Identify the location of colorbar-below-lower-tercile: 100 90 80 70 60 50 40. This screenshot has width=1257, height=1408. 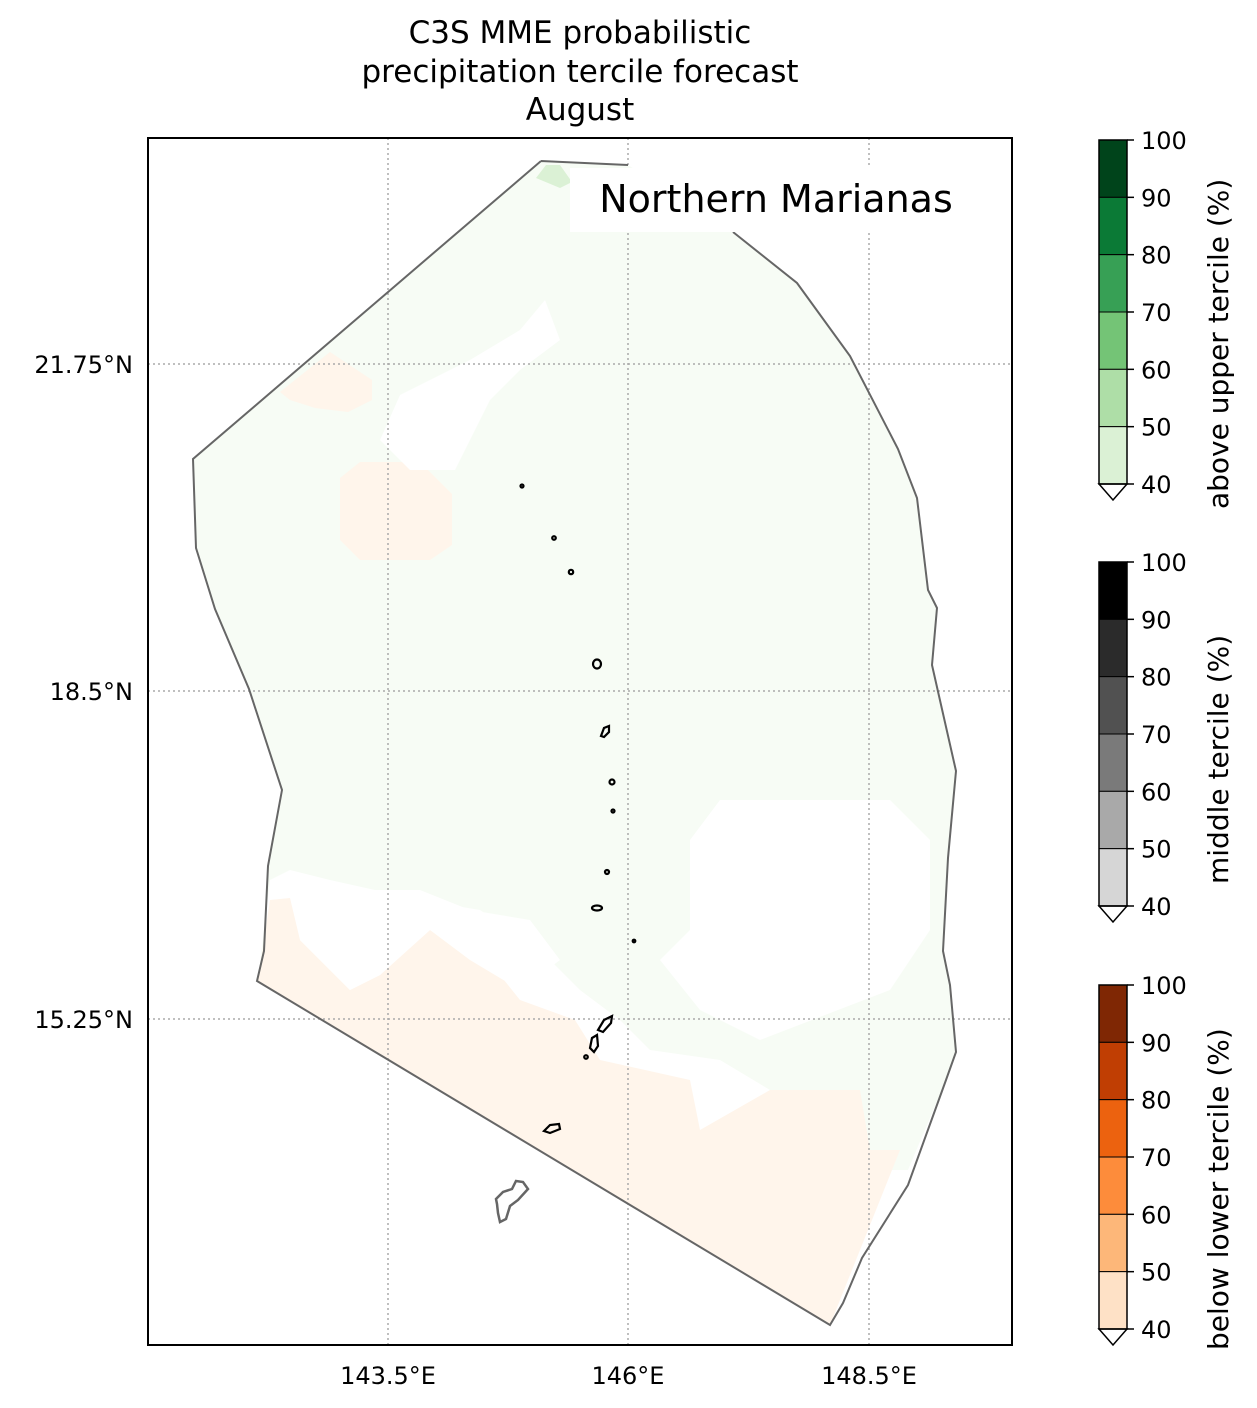
(1142, 1159).